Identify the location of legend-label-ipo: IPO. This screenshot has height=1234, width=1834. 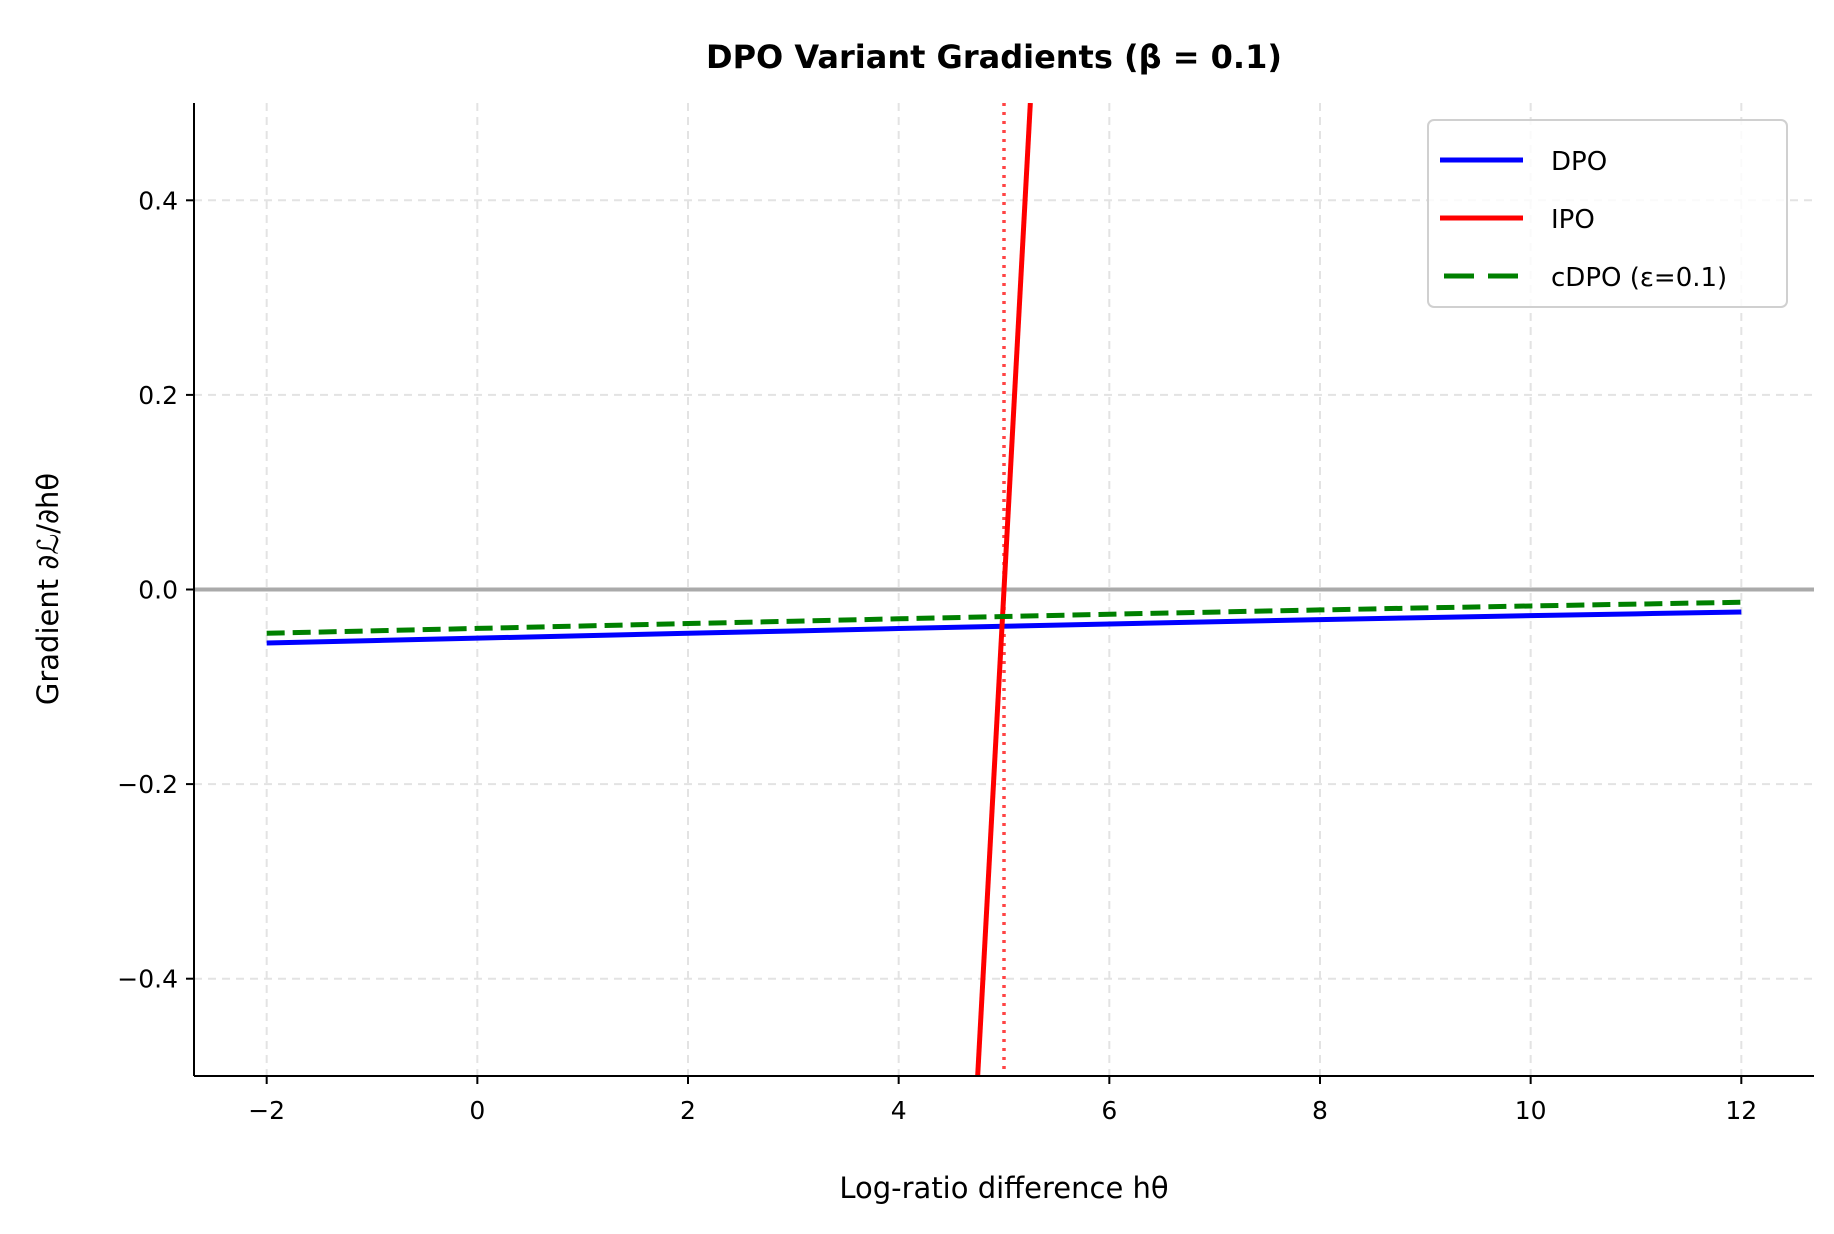
(1573, 220).